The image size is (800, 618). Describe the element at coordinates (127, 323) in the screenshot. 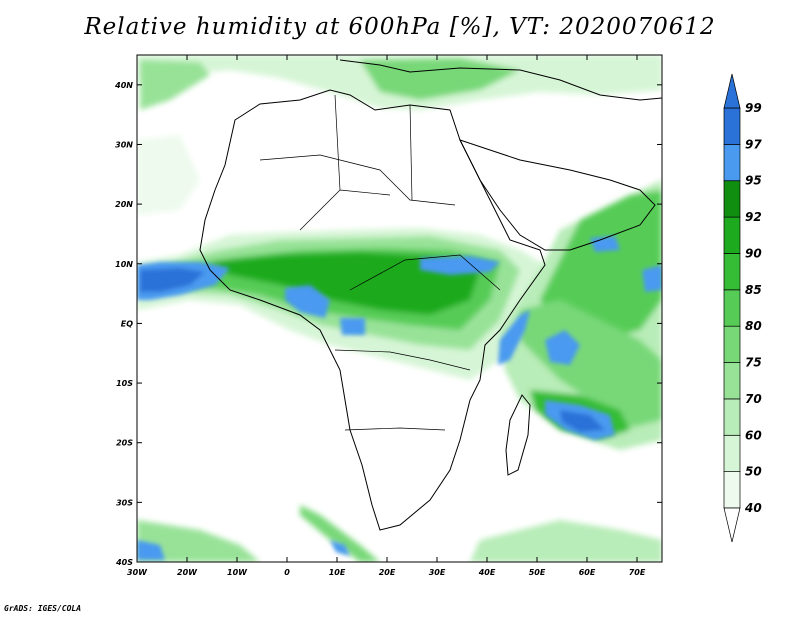

I see `y-tick-label: EQ` at that location.